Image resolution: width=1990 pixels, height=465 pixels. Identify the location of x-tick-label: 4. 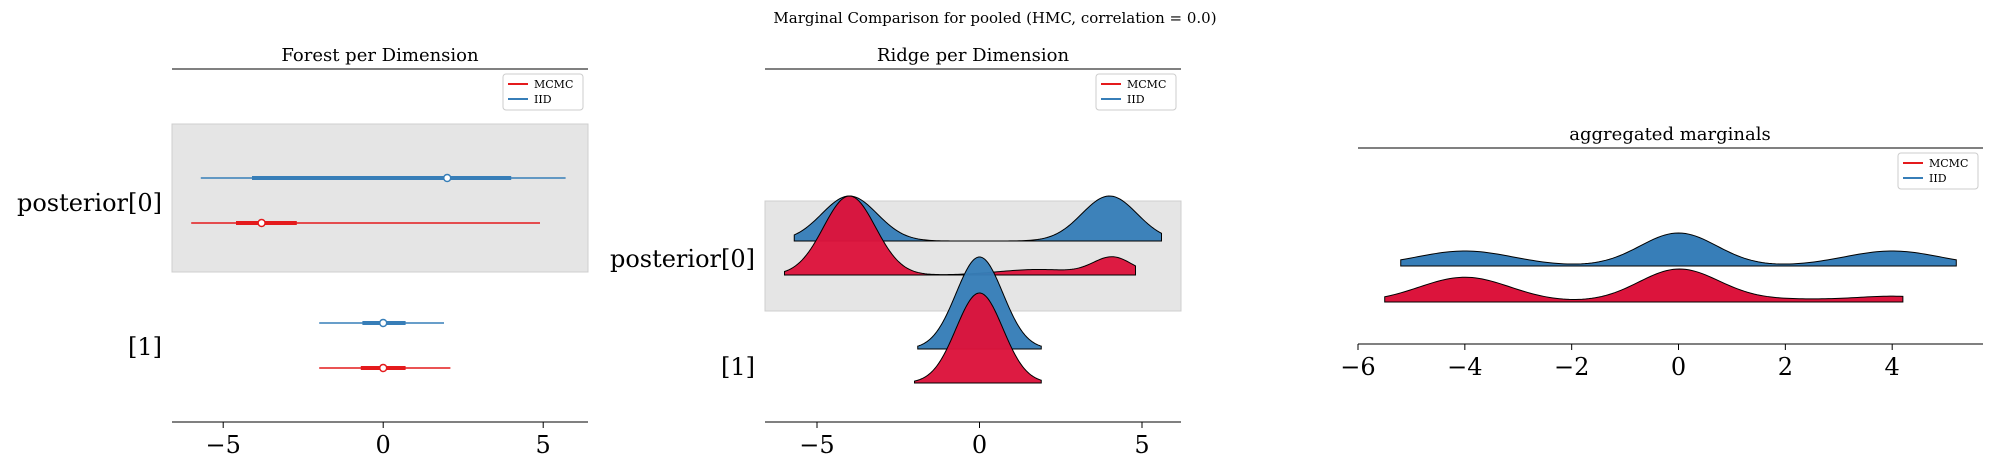
(1892, 367).